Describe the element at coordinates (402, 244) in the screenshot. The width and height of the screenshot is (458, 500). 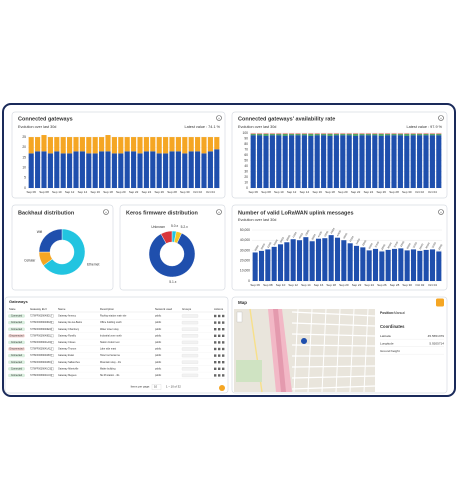
I see `value-label: 32000` at that location.